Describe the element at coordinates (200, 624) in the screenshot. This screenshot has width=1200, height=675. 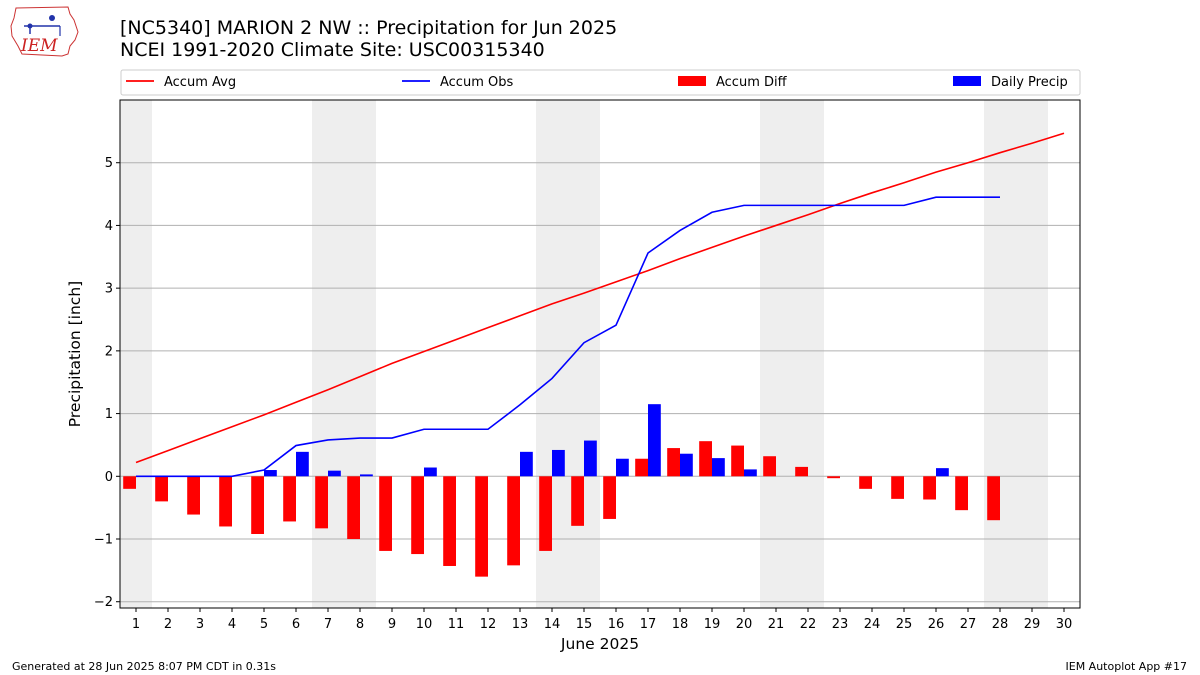
I see `x-tick-label: 3` at that location.